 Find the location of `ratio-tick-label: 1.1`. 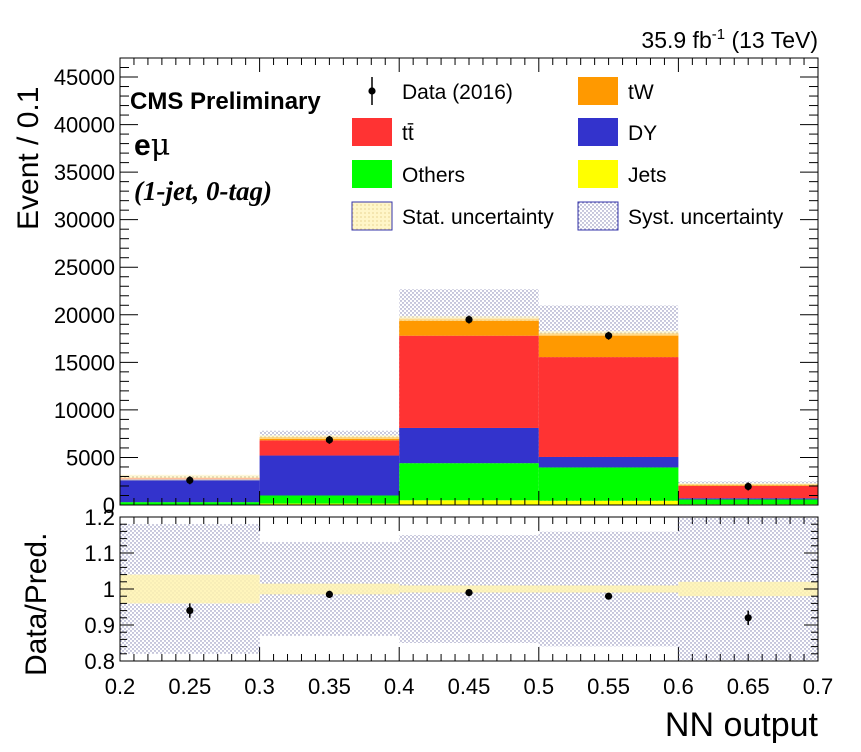

ratio-tick-label: 1.1 is located at coordinates (99, 553).